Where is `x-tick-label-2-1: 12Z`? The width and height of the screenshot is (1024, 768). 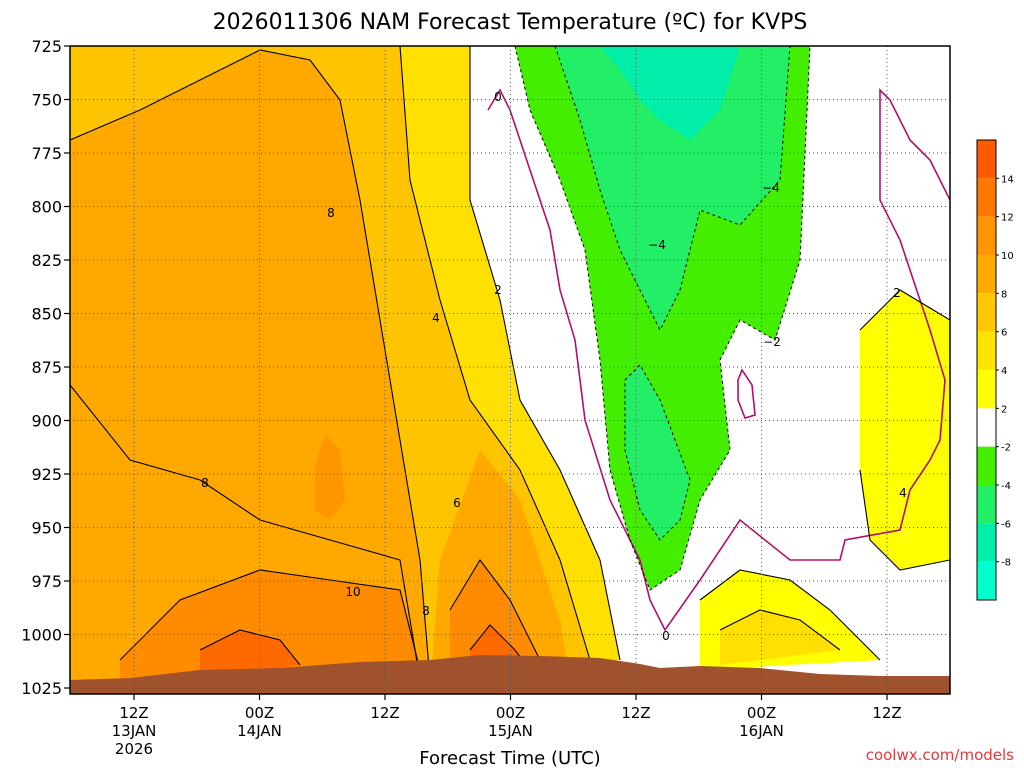 x-tick-label-2-1: 12Z is located at coordinates (384, 713).